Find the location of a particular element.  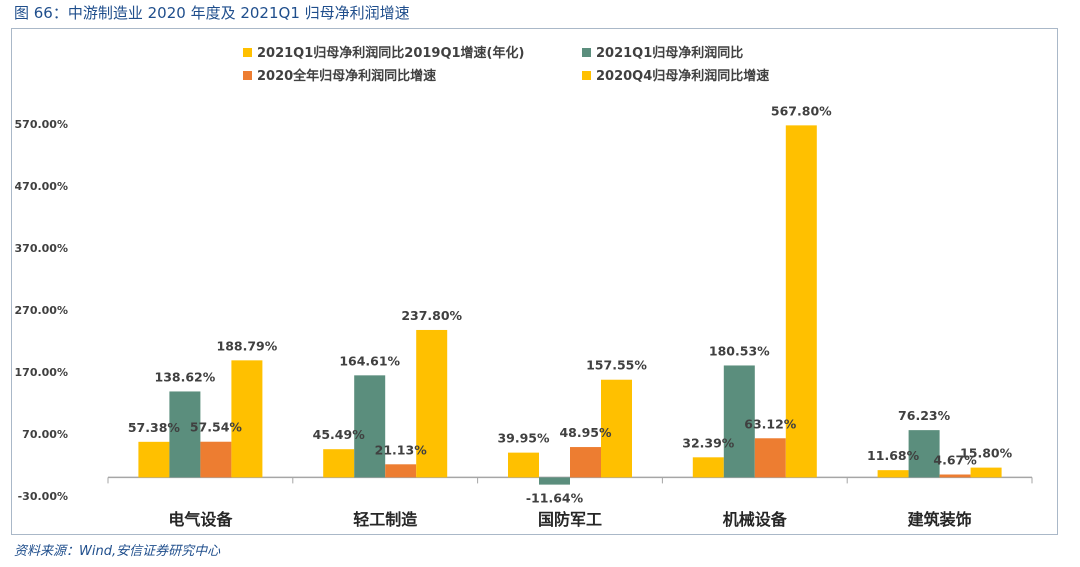

data-label: 164.61% is located at coordinates (369, 360).